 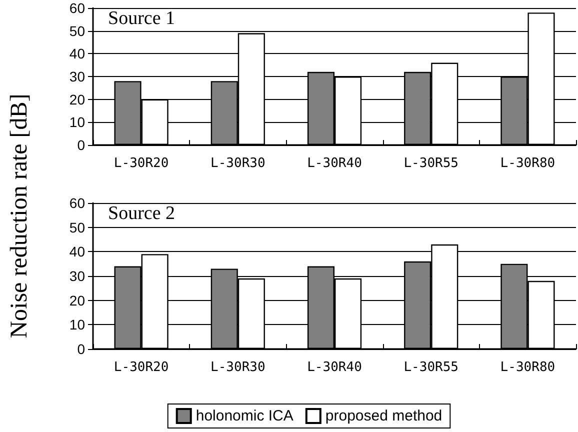 What do you see at coordinates (142, 213) in the screenshot?
I see `chart-title: Source 2` at bounding box center [142, 213].